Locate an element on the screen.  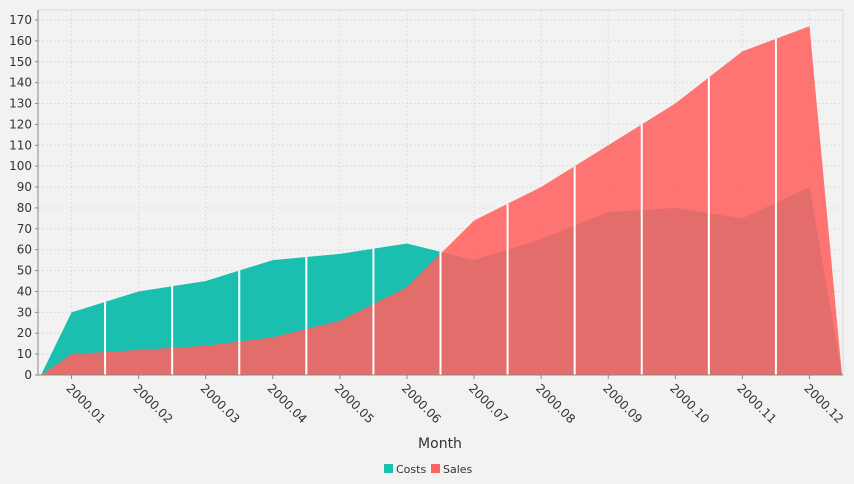
legend-label-sales: Sales is located at coordinates (458, 469).